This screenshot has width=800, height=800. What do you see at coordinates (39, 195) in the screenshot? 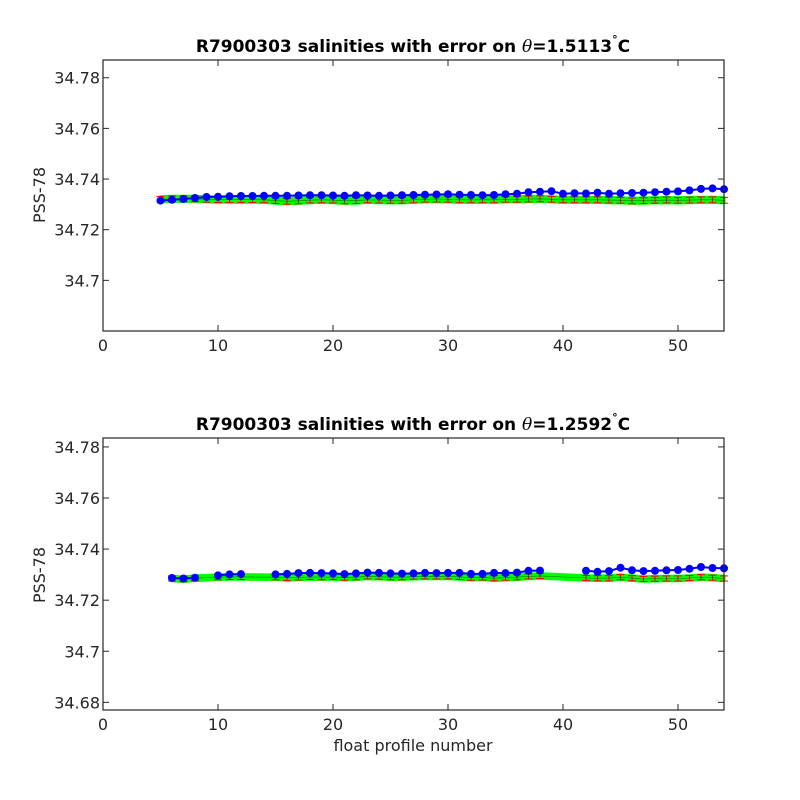
I see `y-axis-label-top: PSS-78` at bounding box center [39, 195].